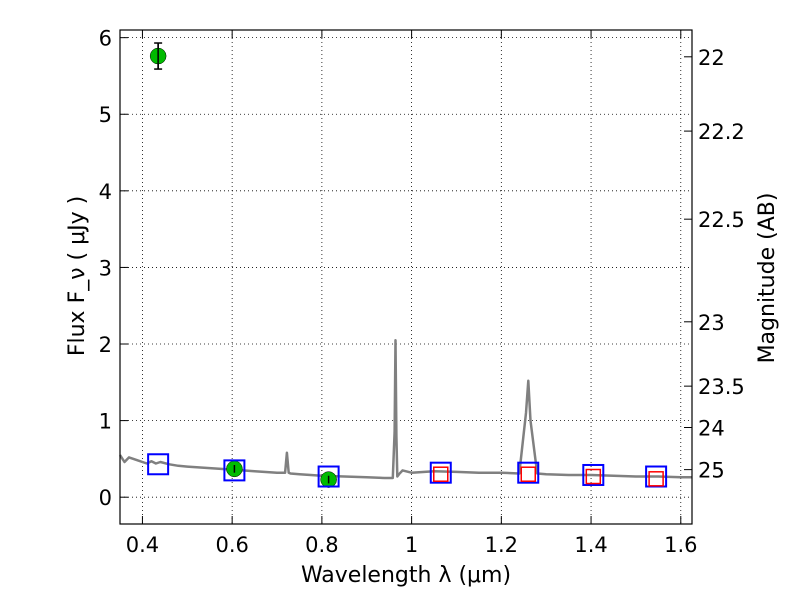 The image size is (800, 600). I want to click on x-axis-label: Wavelength λ (μm), so click(406, 575).